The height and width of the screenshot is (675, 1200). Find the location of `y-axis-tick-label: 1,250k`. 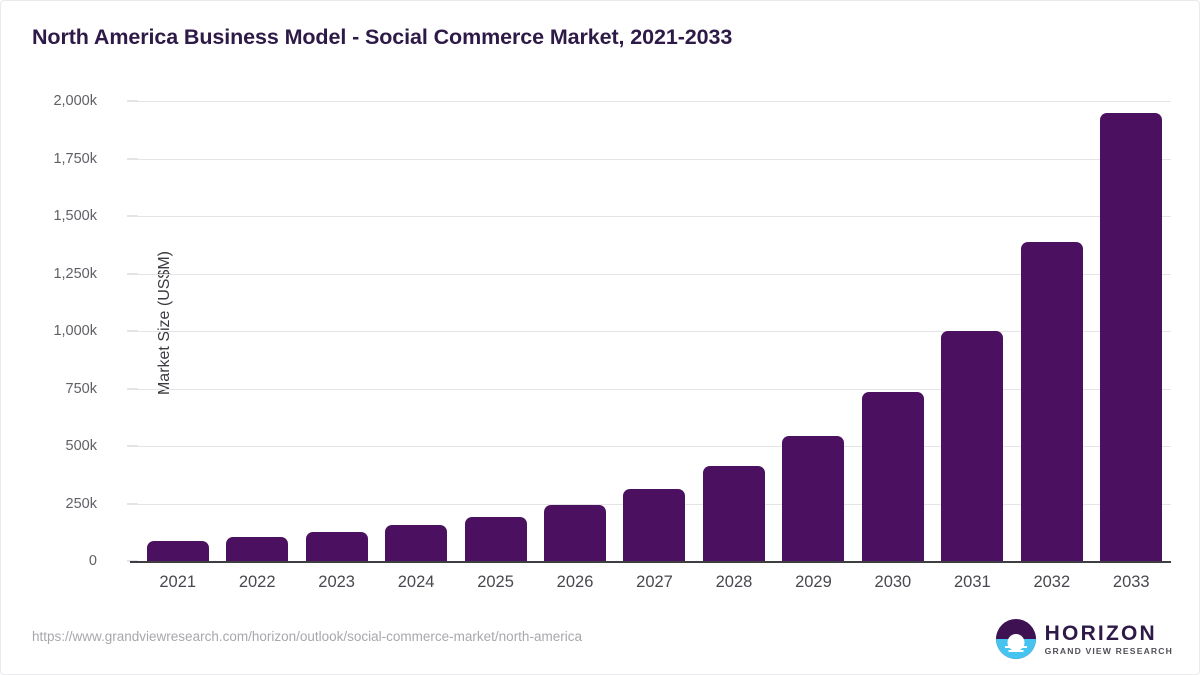

y-axis-tick-label: 1,250k is located at coordinates (75, 273).